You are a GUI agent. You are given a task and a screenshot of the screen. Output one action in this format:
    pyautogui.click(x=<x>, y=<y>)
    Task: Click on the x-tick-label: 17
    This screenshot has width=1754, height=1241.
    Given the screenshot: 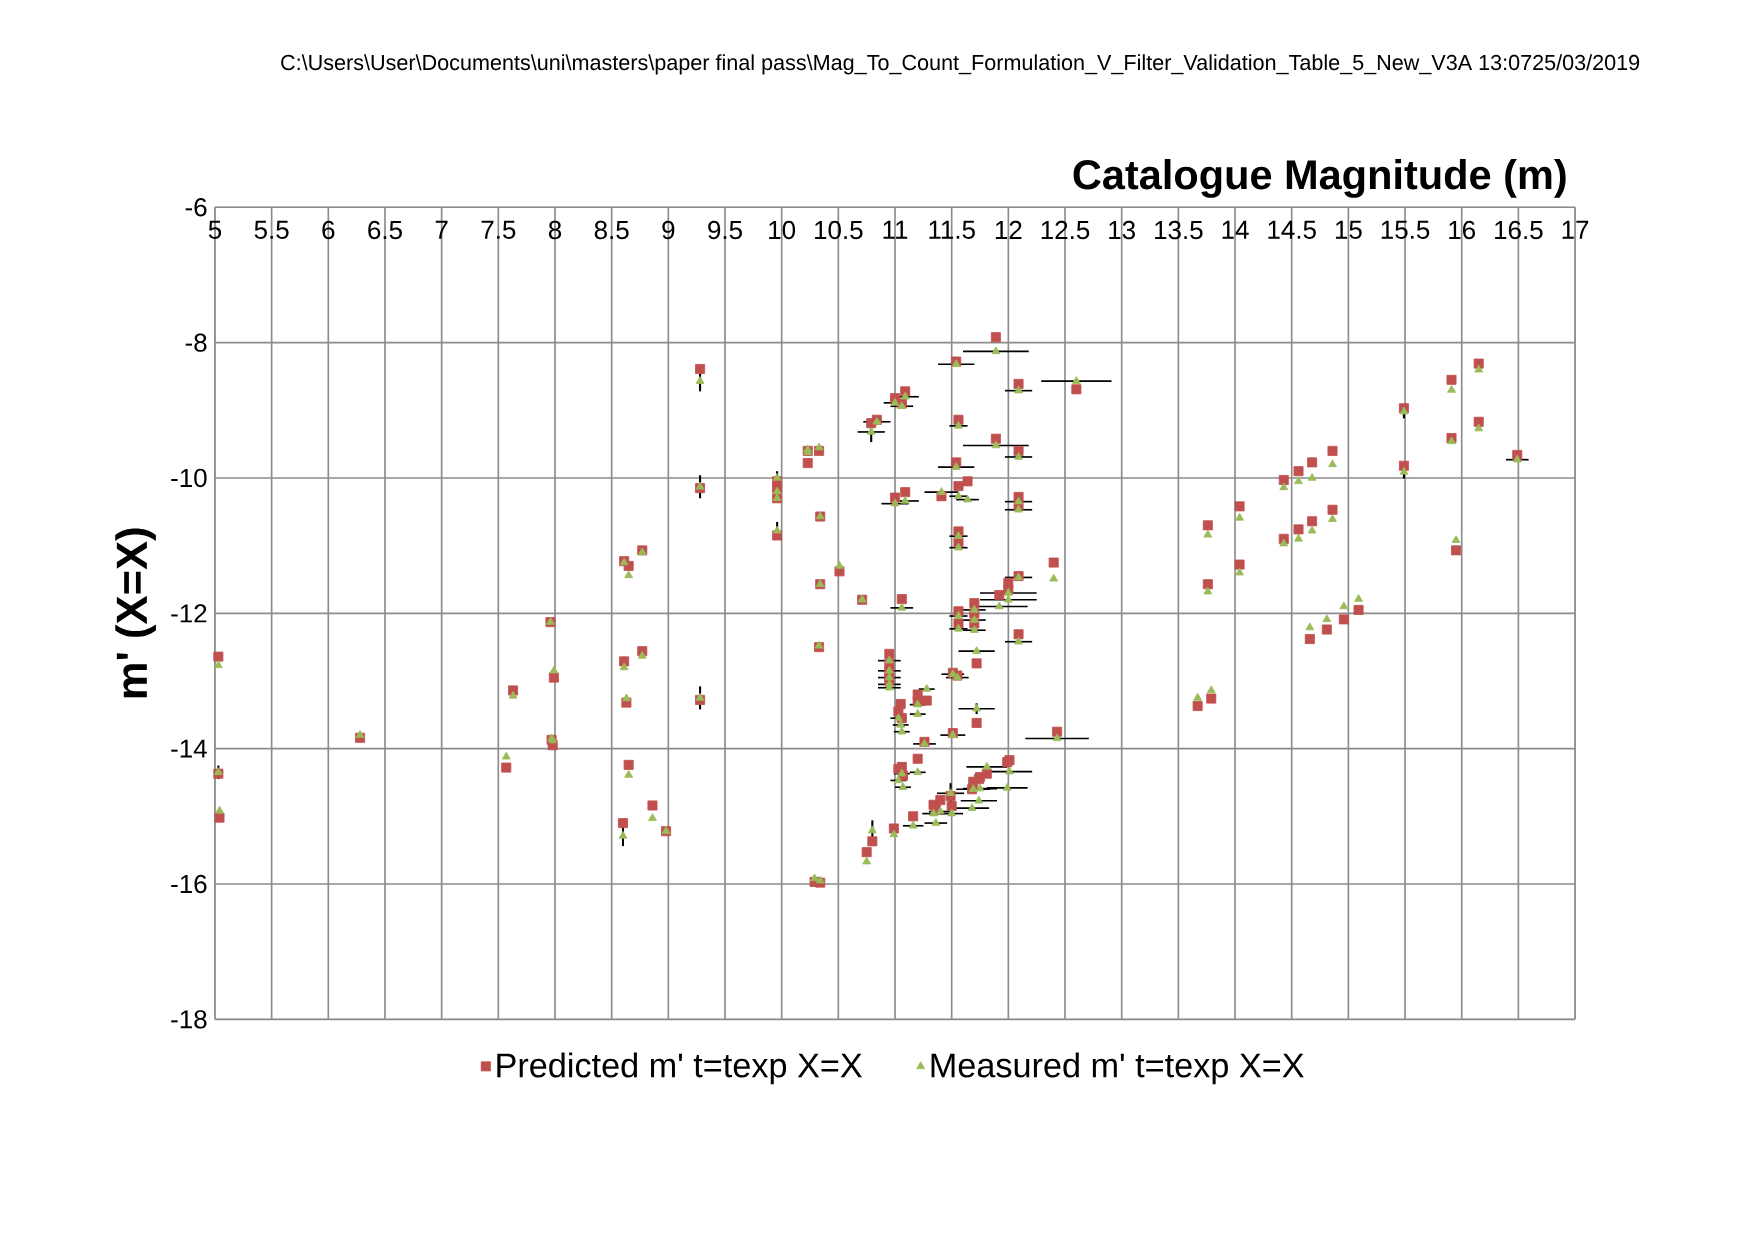 What is the action you would take?
    pyautogui.click(x=1575, y=229)
    